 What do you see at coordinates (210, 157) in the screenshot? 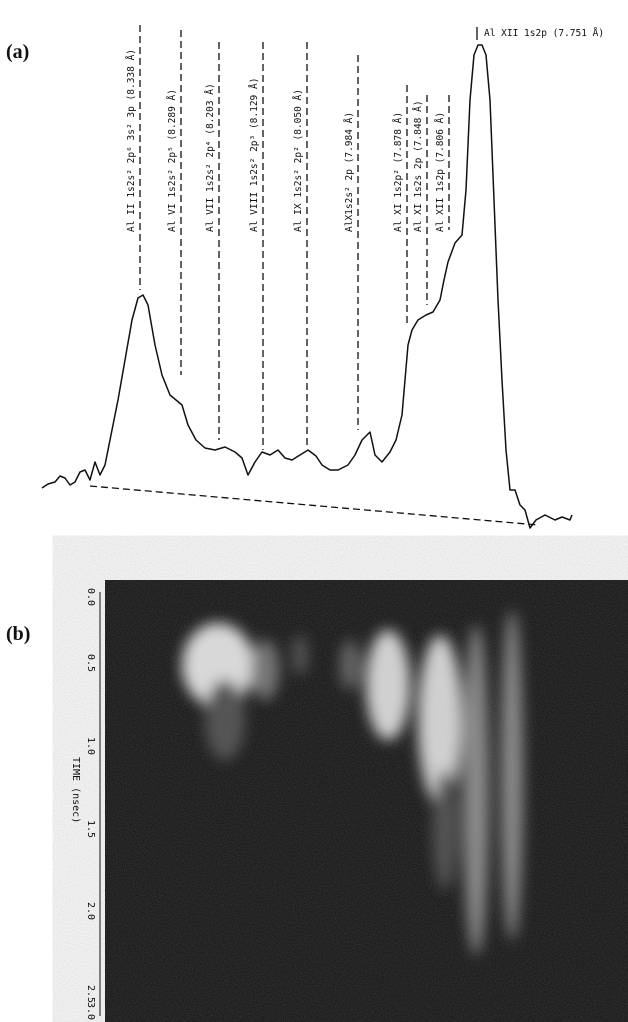
I see `line-label: Al VII 1s2s² 2p⁴ (8.203 Å)` at bounding box center [210, 157].